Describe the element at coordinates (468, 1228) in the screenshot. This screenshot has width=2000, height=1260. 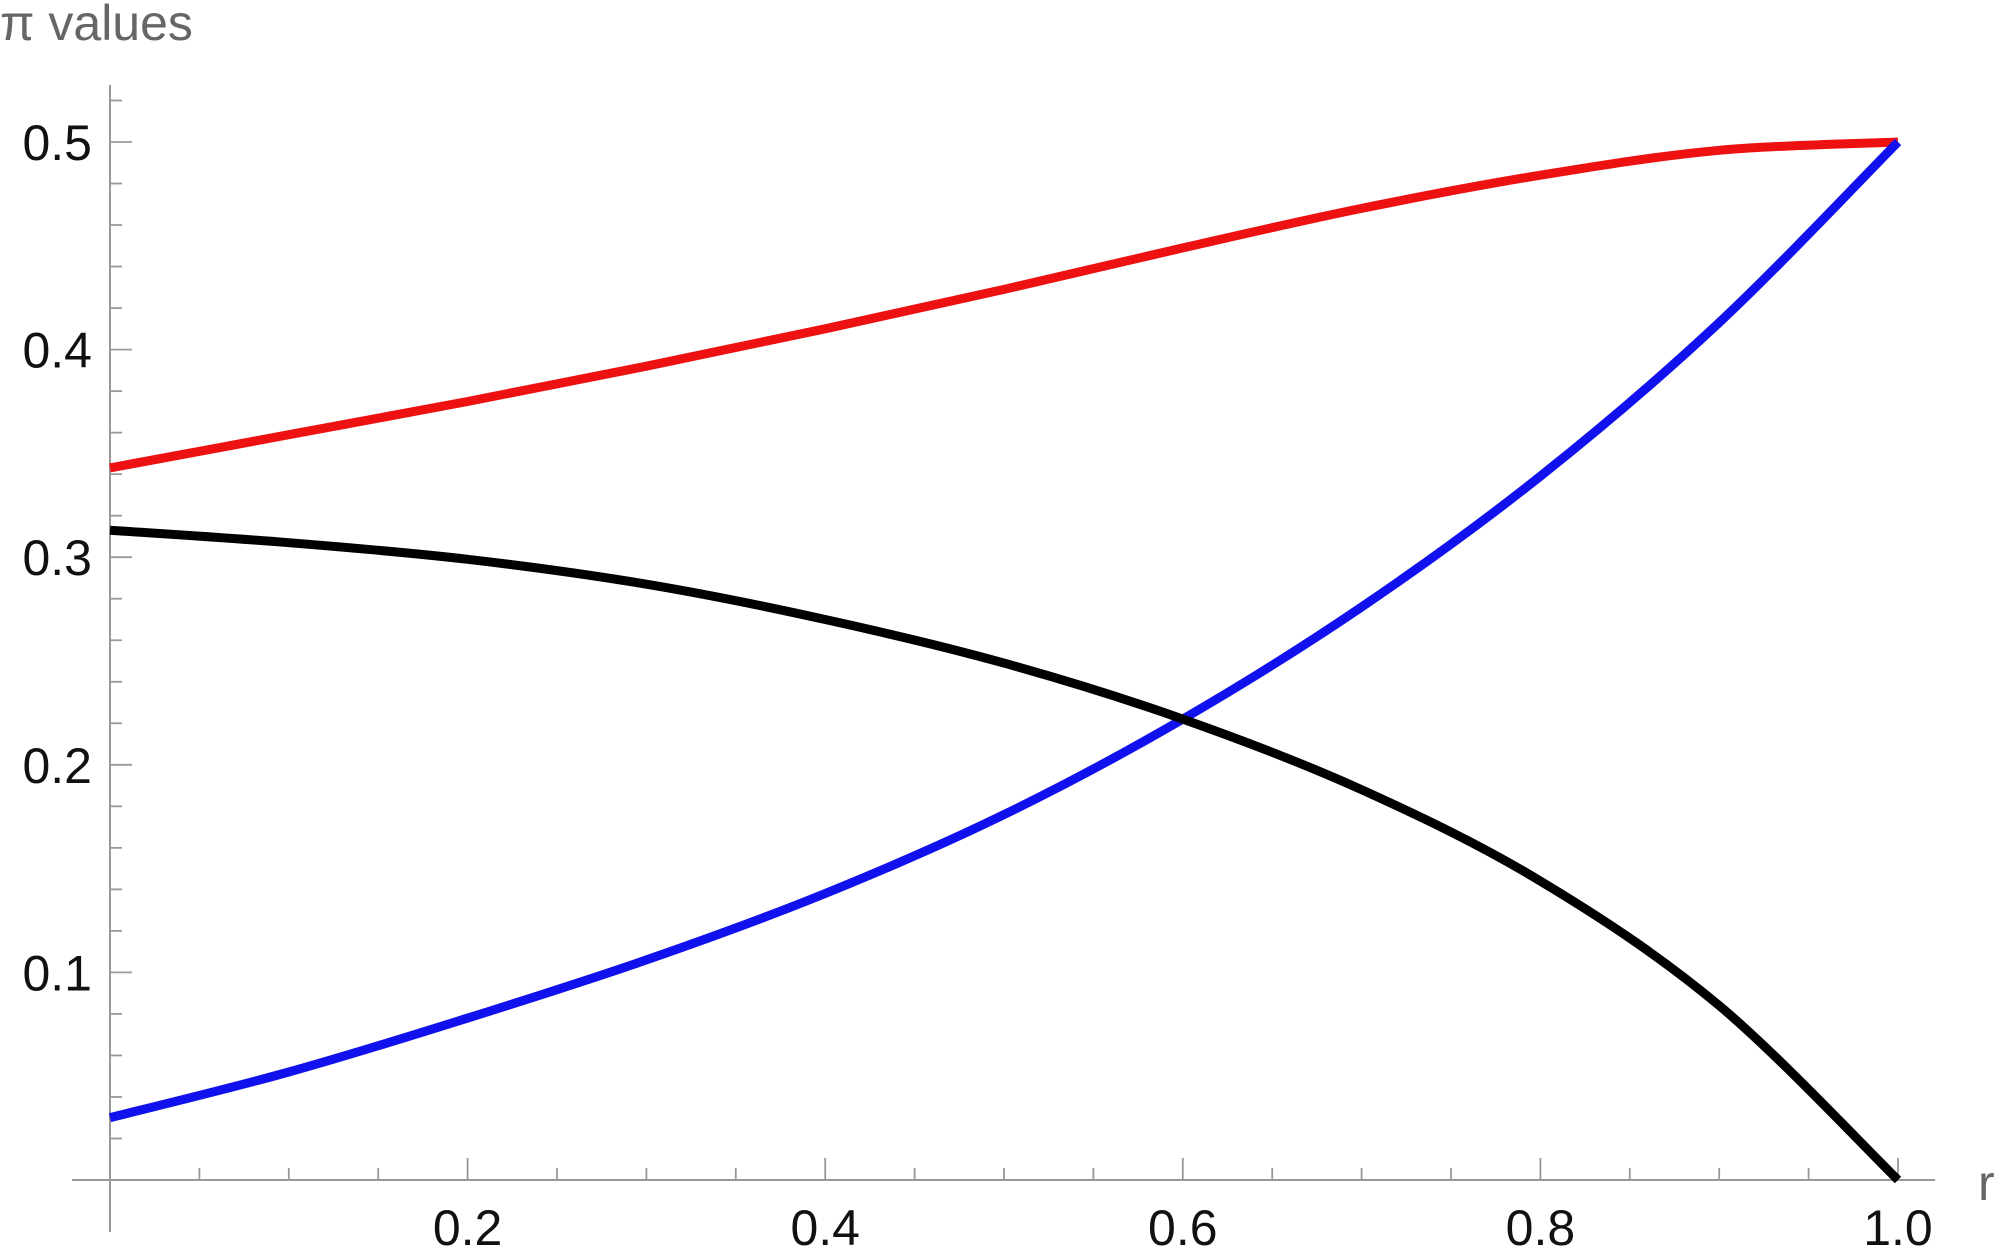
I see `x-tick-label: 0.2` at that location.